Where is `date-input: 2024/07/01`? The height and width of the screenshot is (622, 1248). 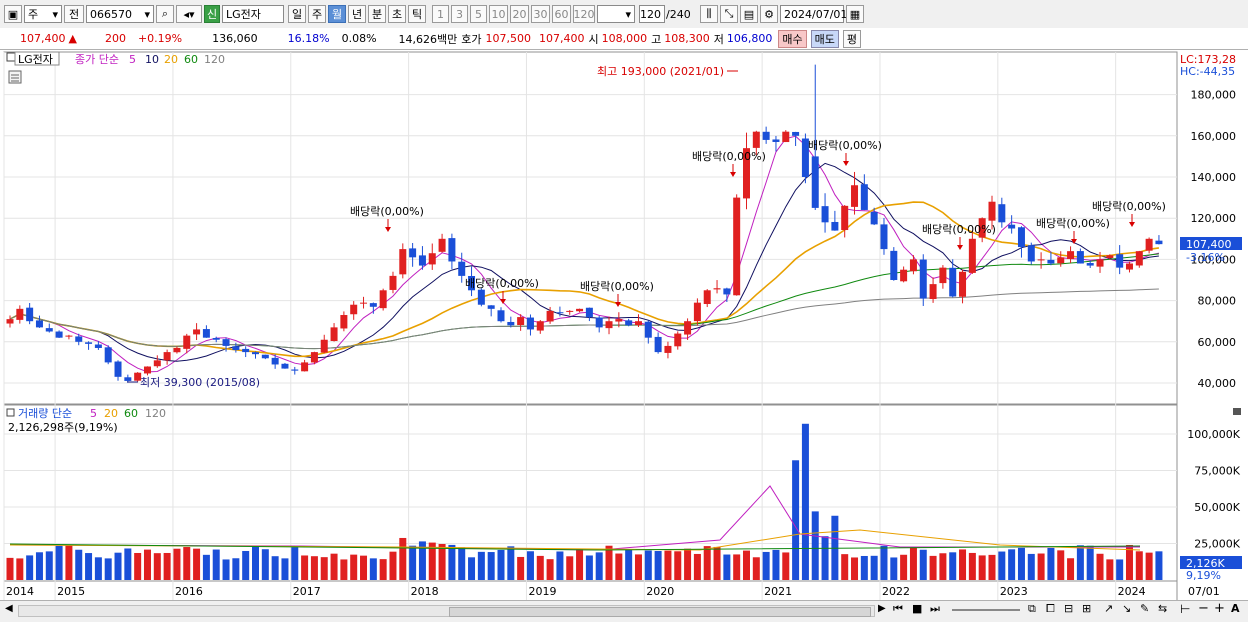
date-input: 2024/07/01 is located at coordinates (813, 14).